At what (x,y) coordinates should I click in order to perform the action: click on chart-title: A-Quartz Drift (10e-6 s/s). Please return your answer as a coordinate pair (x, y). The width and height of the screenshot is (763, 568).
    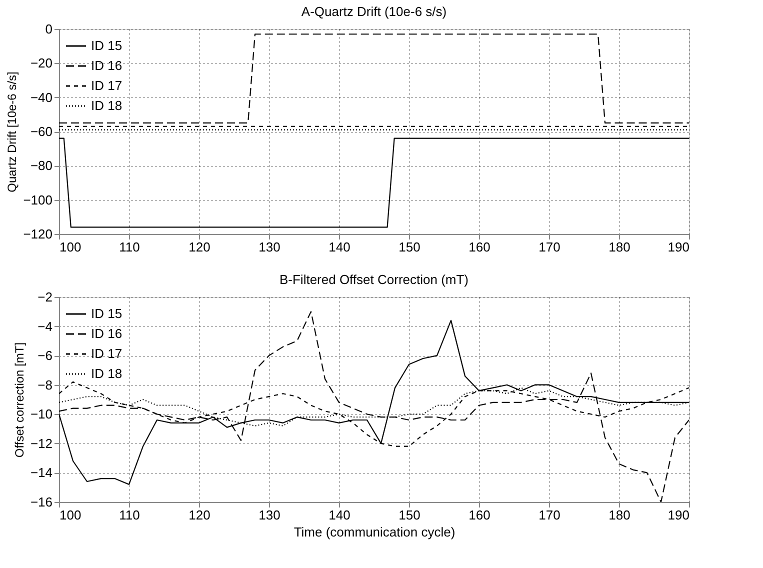
    Looking at the image, I should click on (374, 11).